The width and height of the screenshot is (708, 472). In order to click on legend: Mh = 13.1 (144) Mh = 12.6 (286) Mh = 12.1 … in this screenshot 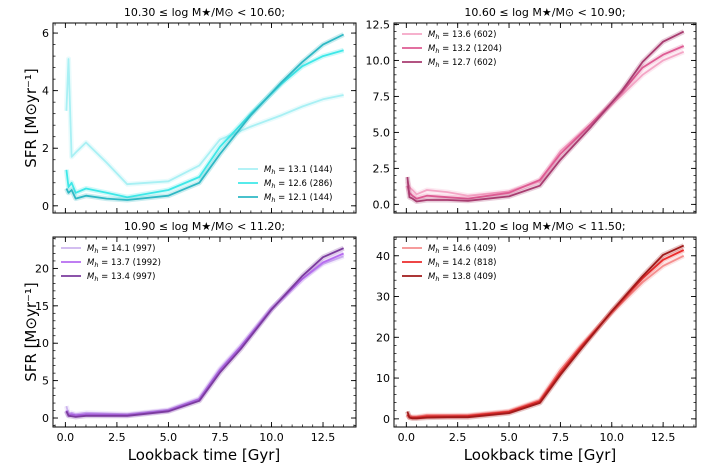, I will do `click(285, 184)`.